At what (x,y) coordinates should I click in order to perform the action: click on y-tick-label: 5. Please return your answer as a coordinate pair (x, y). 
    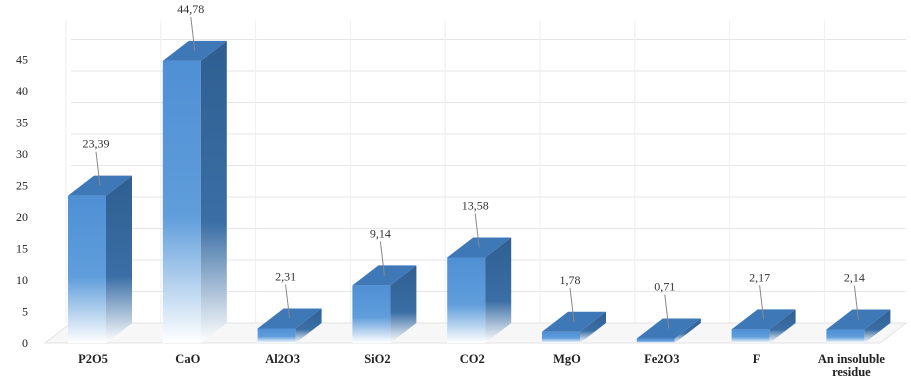
    Looking at the image, I should click on (25, 312).